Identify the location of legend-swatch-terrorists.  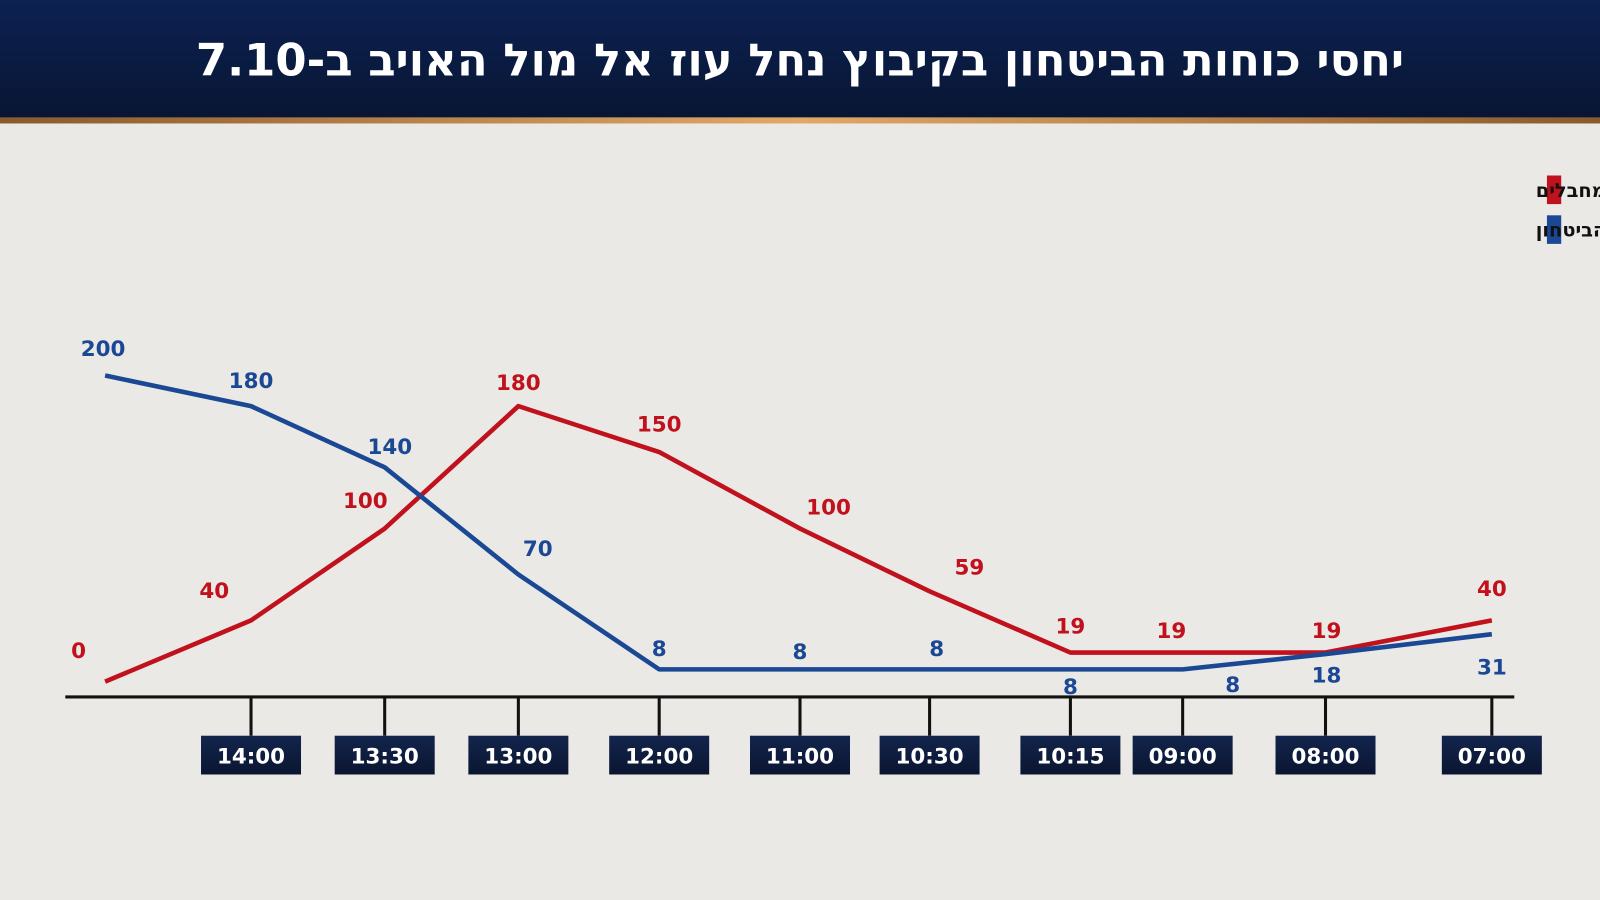
(1554, 190).